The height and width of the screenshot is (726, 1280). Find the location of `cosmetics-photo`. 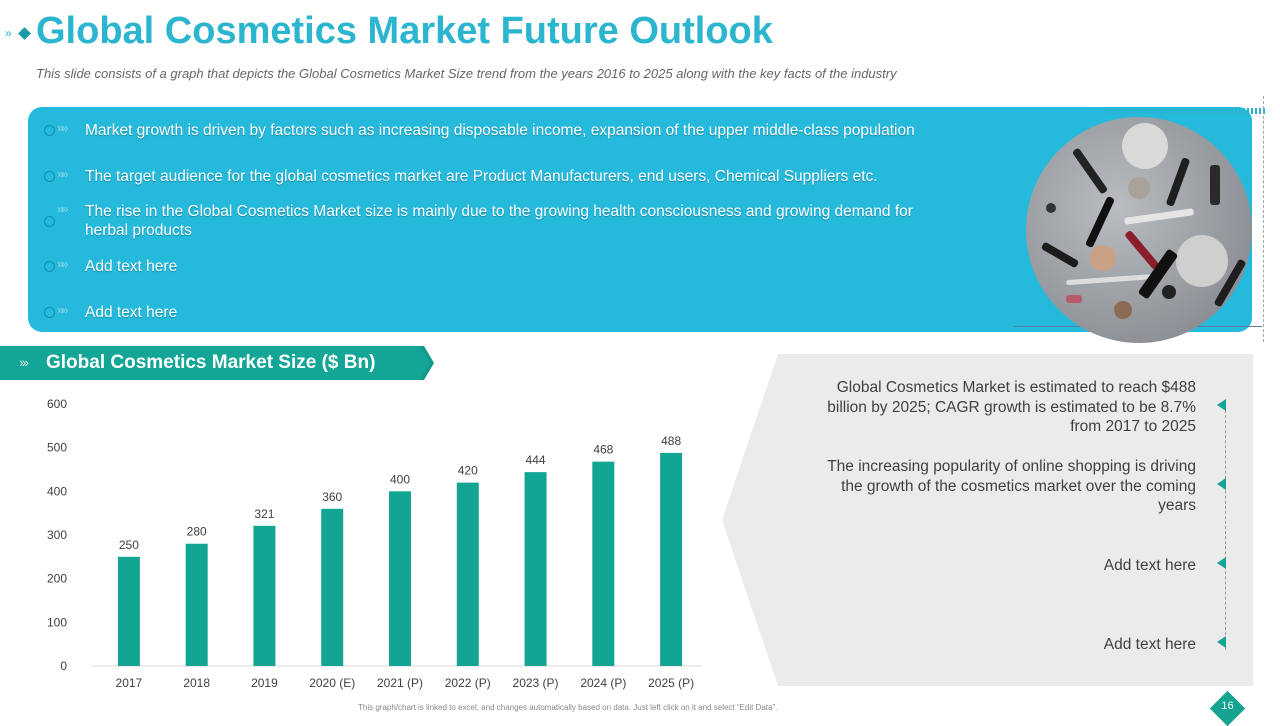

cosmetics-photo is located at coordinates (1139, 230).